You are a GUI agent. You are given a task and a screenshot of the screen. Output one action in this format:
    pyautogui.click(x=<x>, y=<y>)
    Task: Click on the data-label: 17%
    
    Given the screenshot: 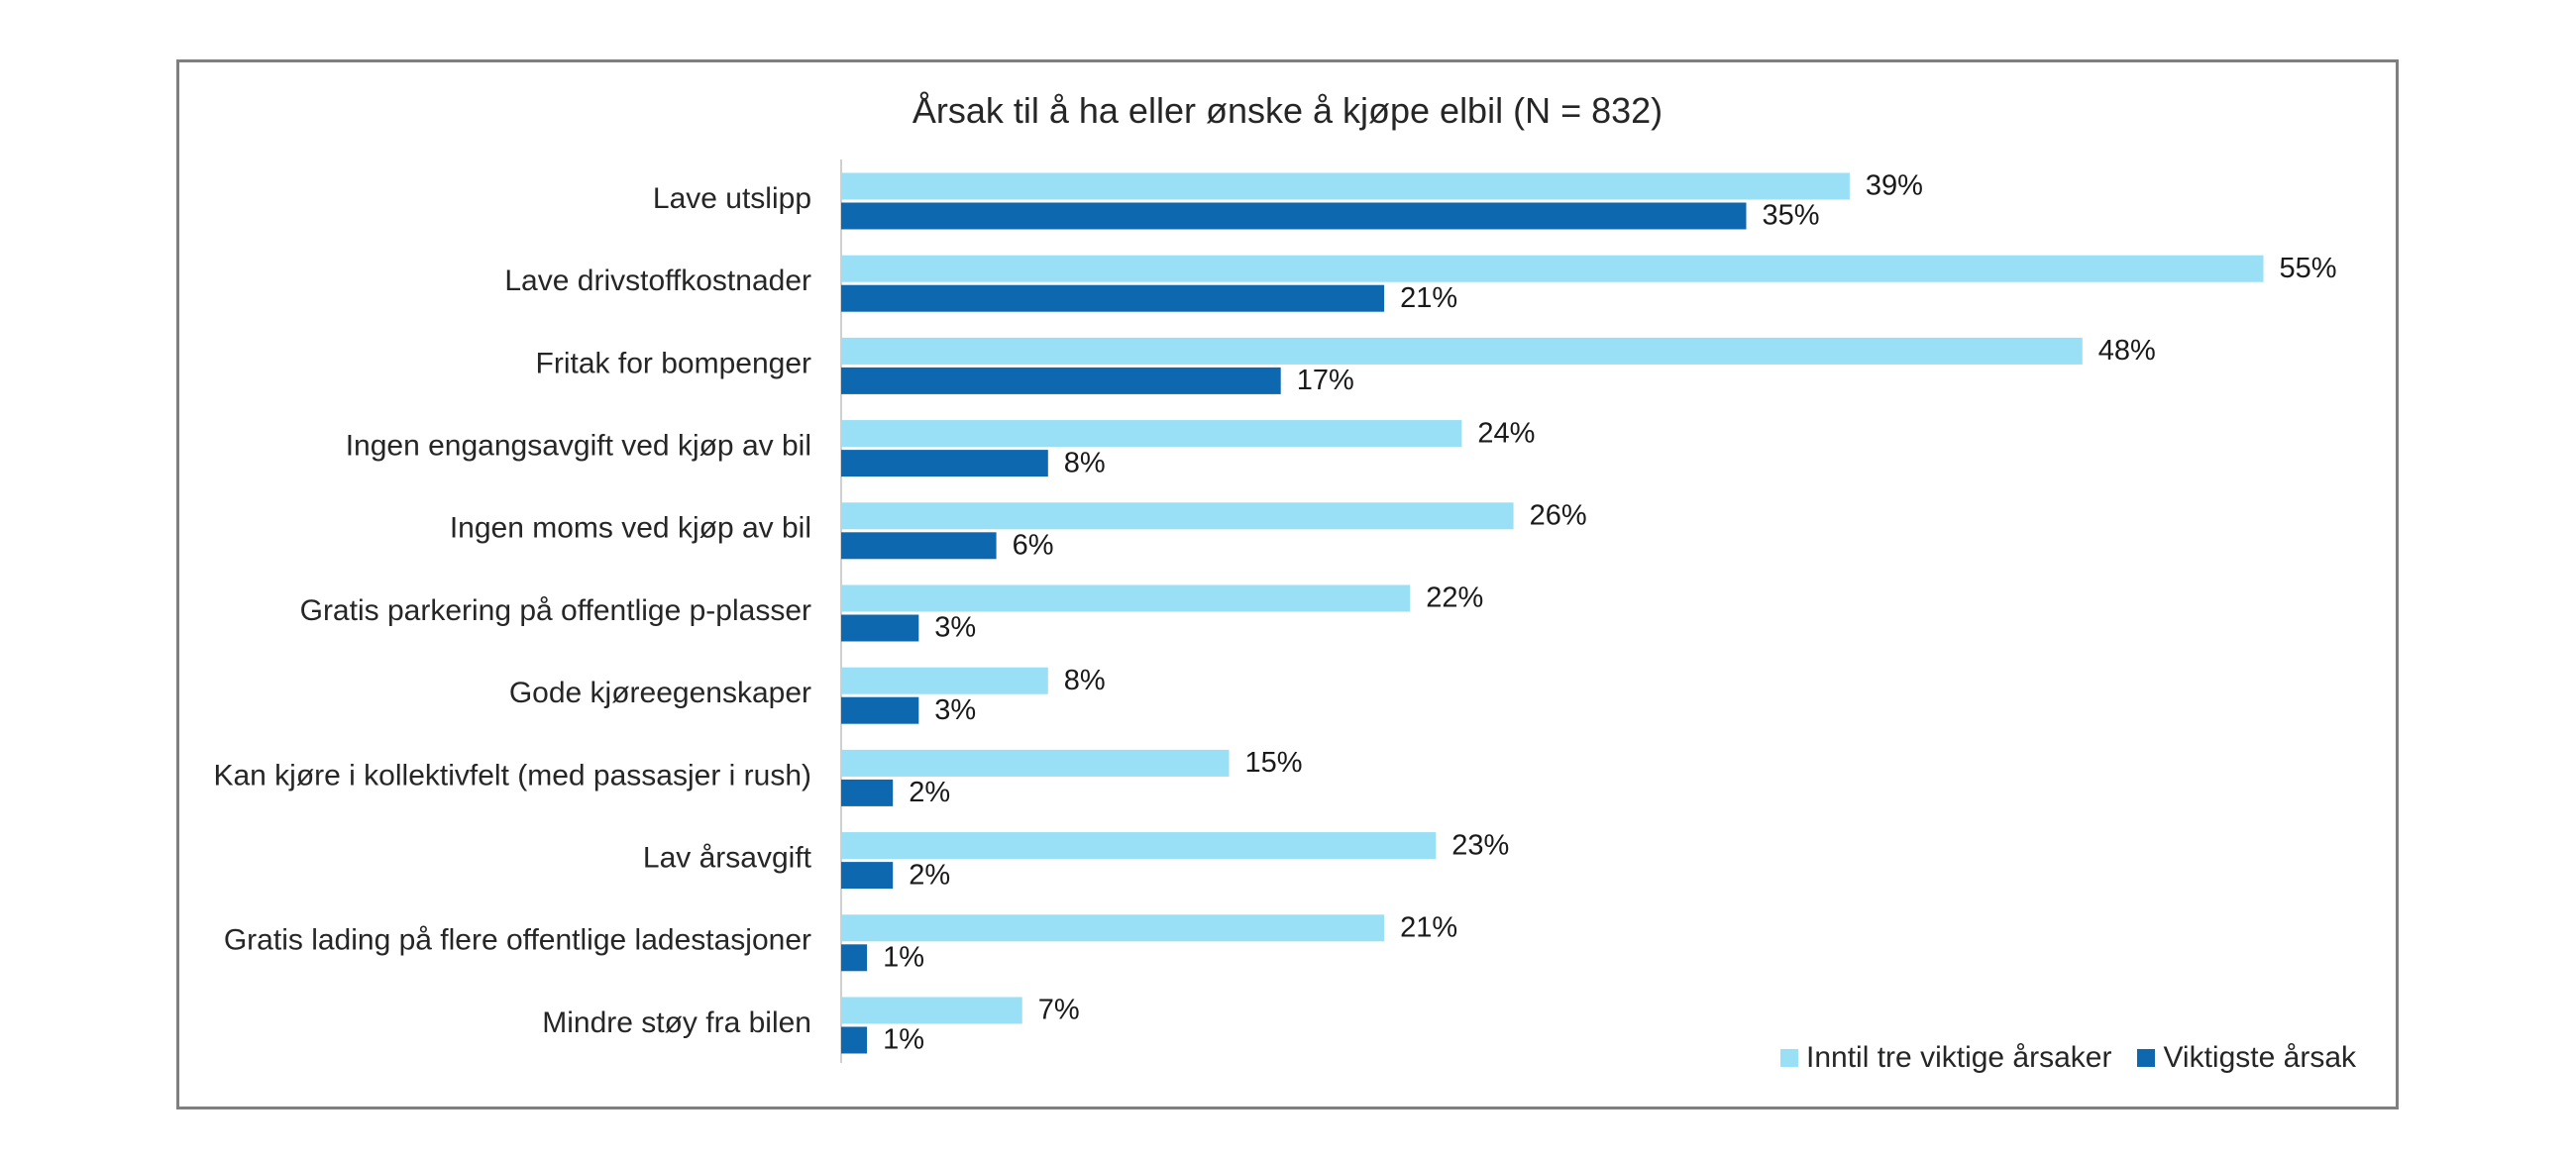 What is the action you would take?
    pyautogui.click(x=1325, y=380)
    